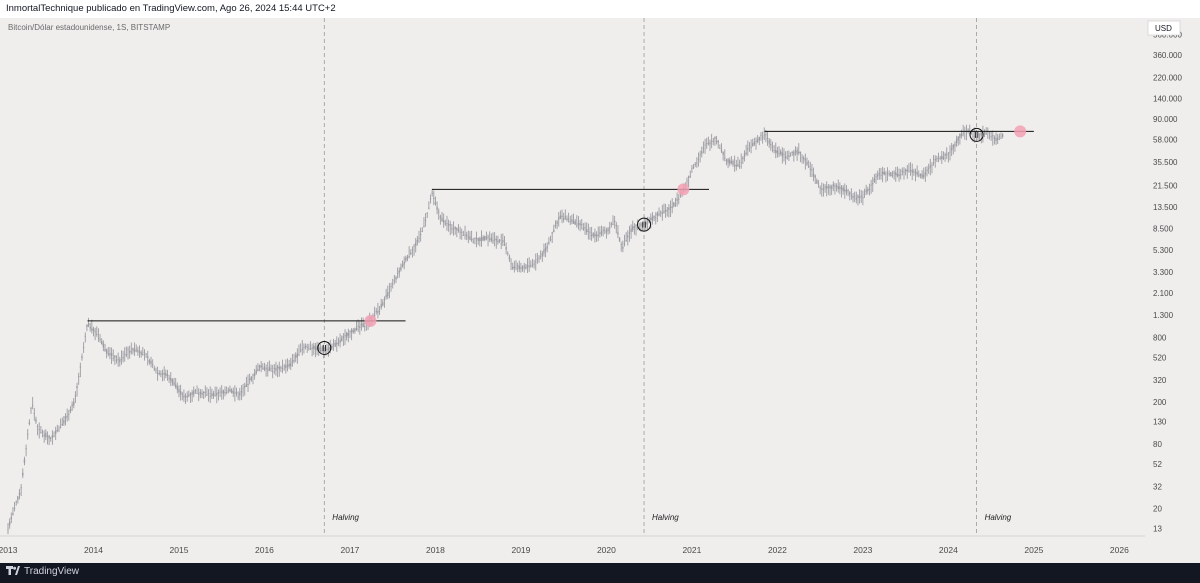 The height and width of the screenshot is (583, 1200). Describe the element at coordinates (777, 550) in the screenshot. I see `time-tick-label: 2022` at that location.